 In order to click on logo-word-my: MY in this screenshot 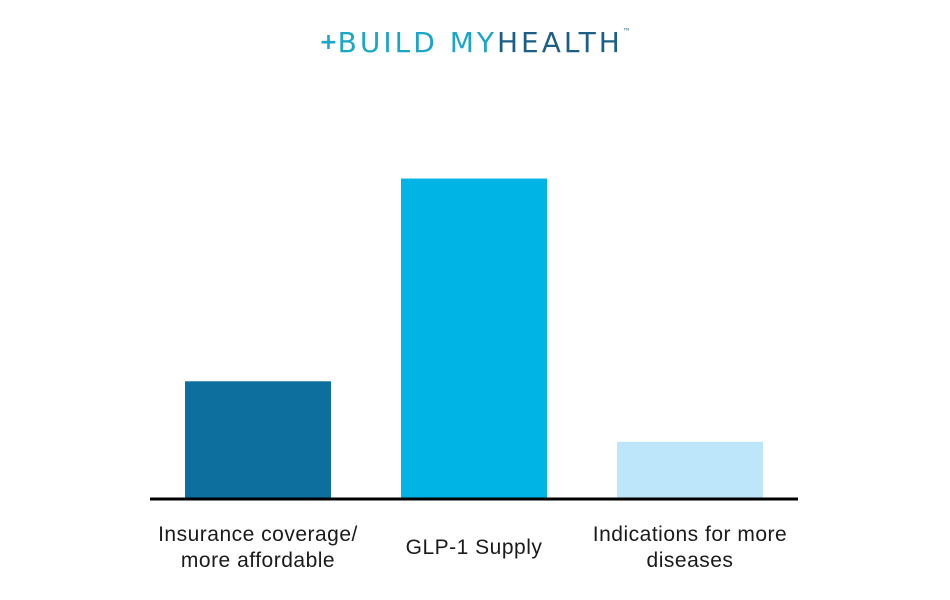, I will do `click(473, 42)`.